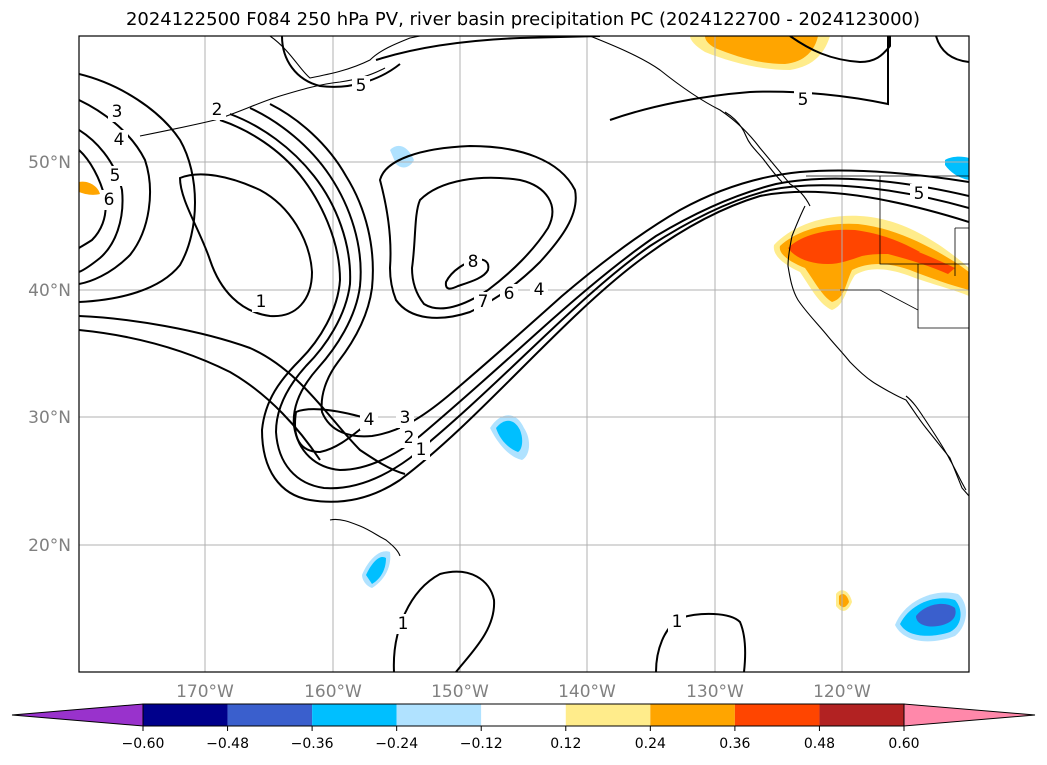 The width and height of the screenshot is (1047, 765). What do you see at coordinates (481, 744) in the screenshot?
I see `colorbar-tick-label: −0.12` at bounding box center [481, 744].